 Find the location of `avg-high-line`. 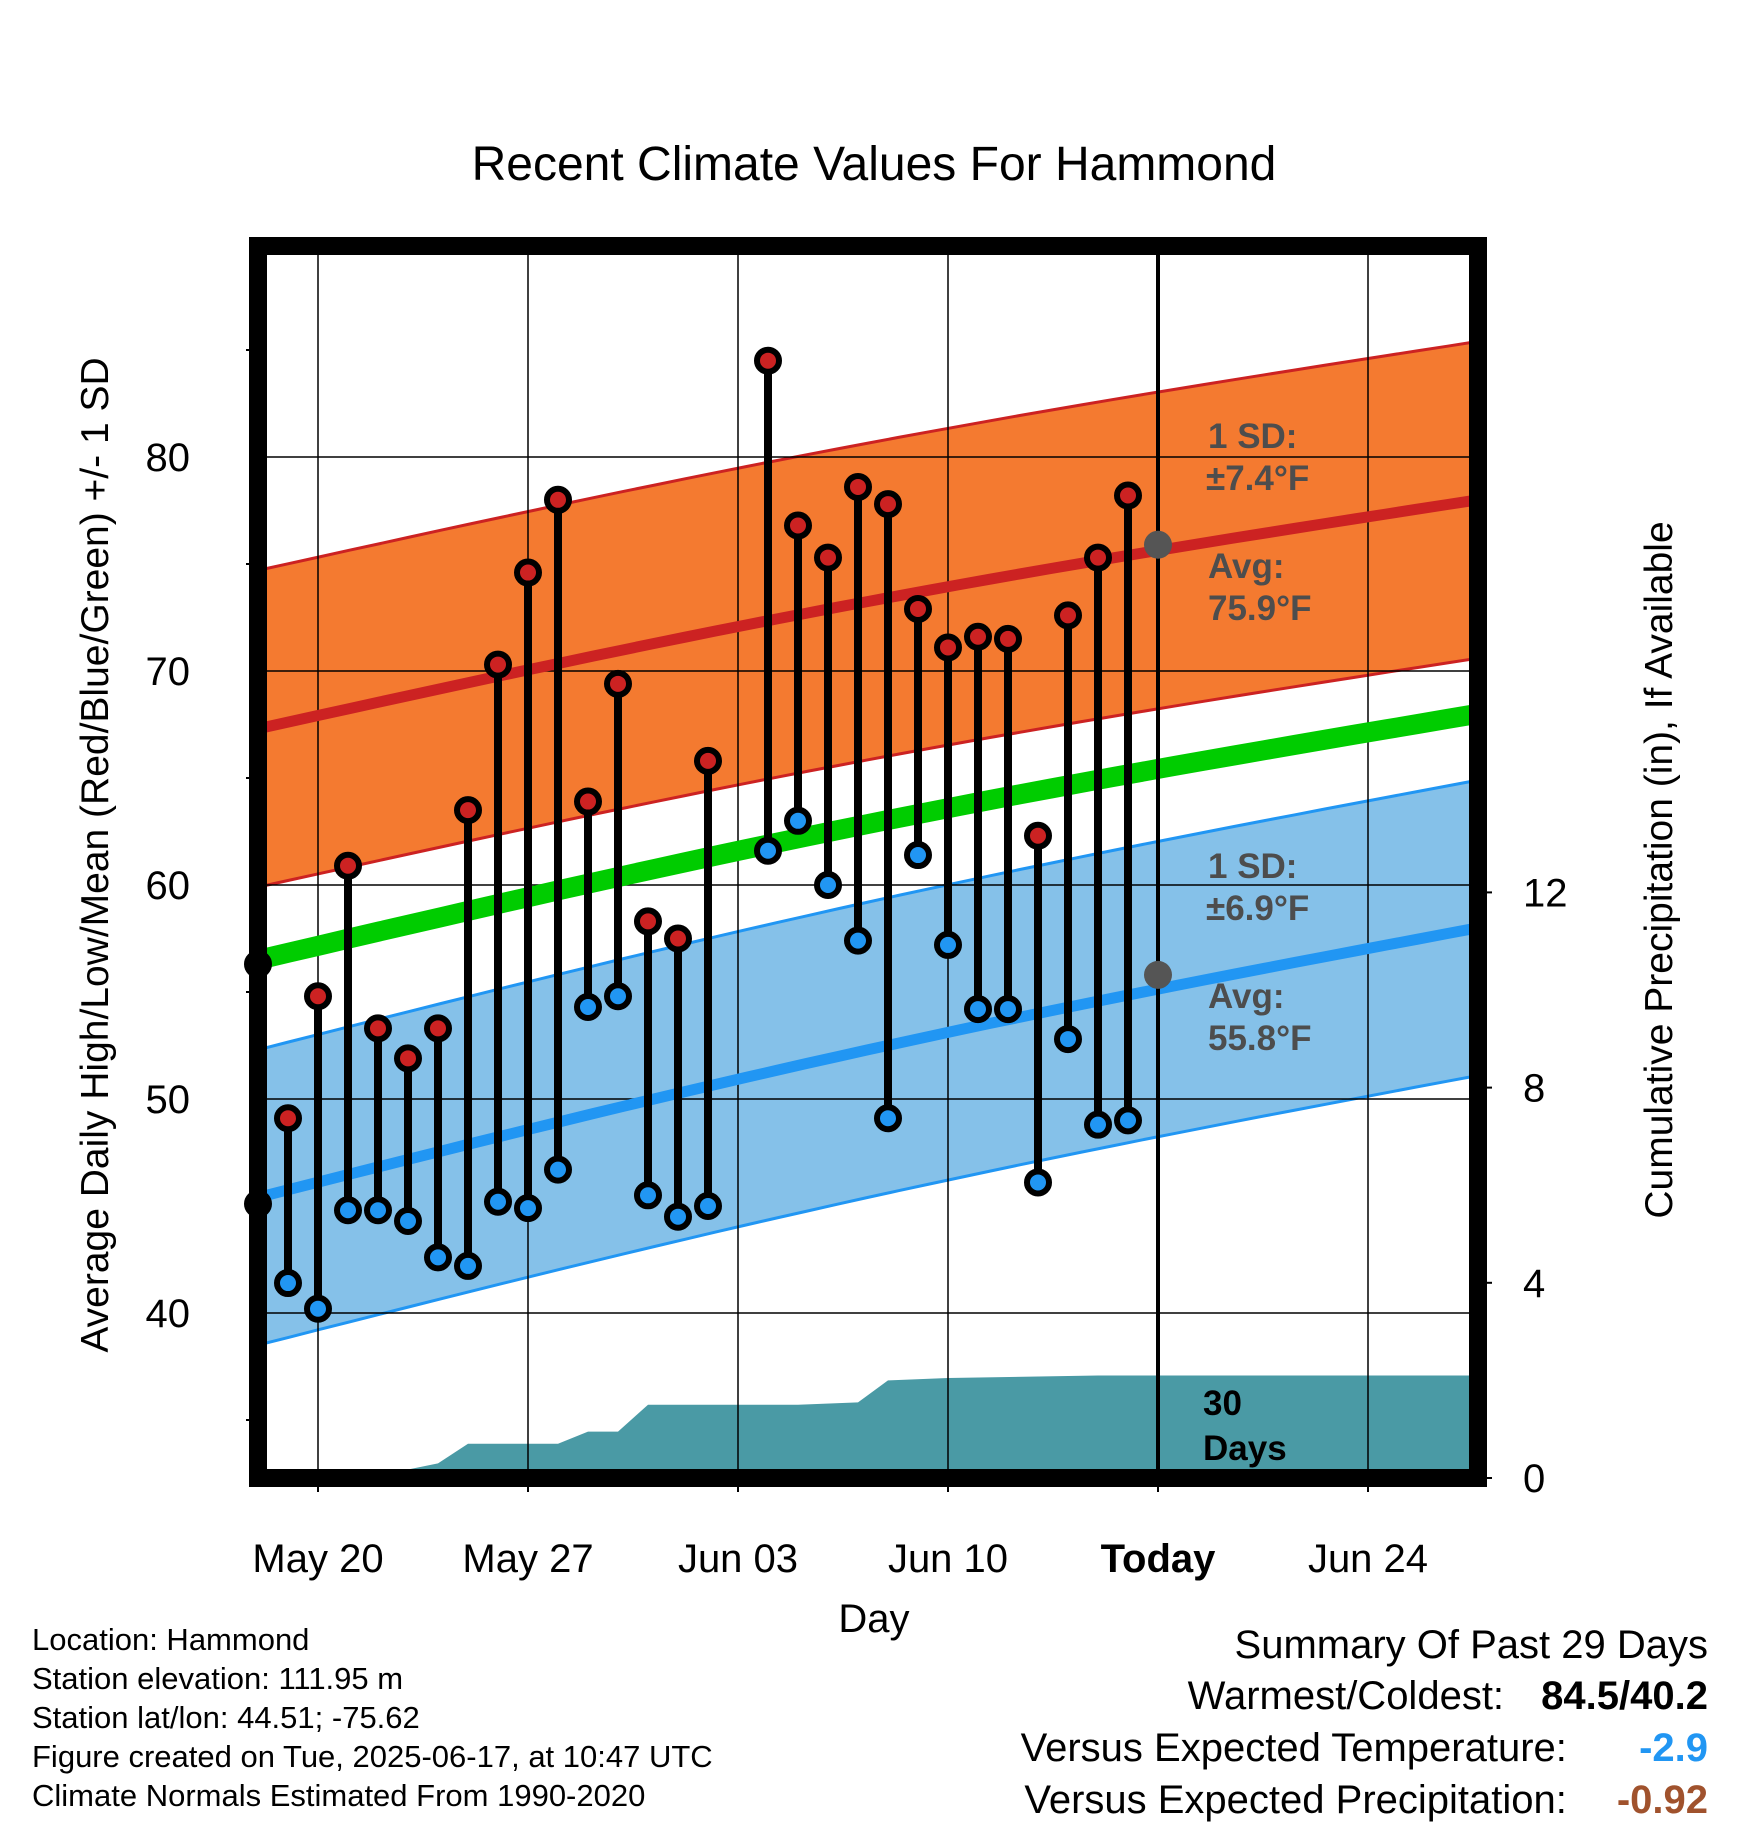

avg-high-line is located at coordinates (867, 614).